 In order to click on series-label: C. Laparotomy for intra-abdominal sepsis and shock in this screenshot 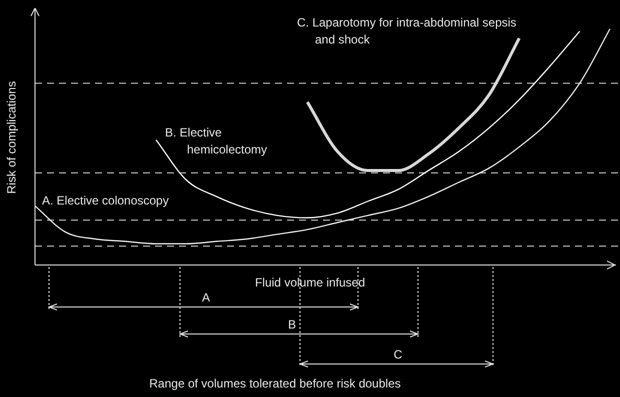, I will do `click(406, 30)`.